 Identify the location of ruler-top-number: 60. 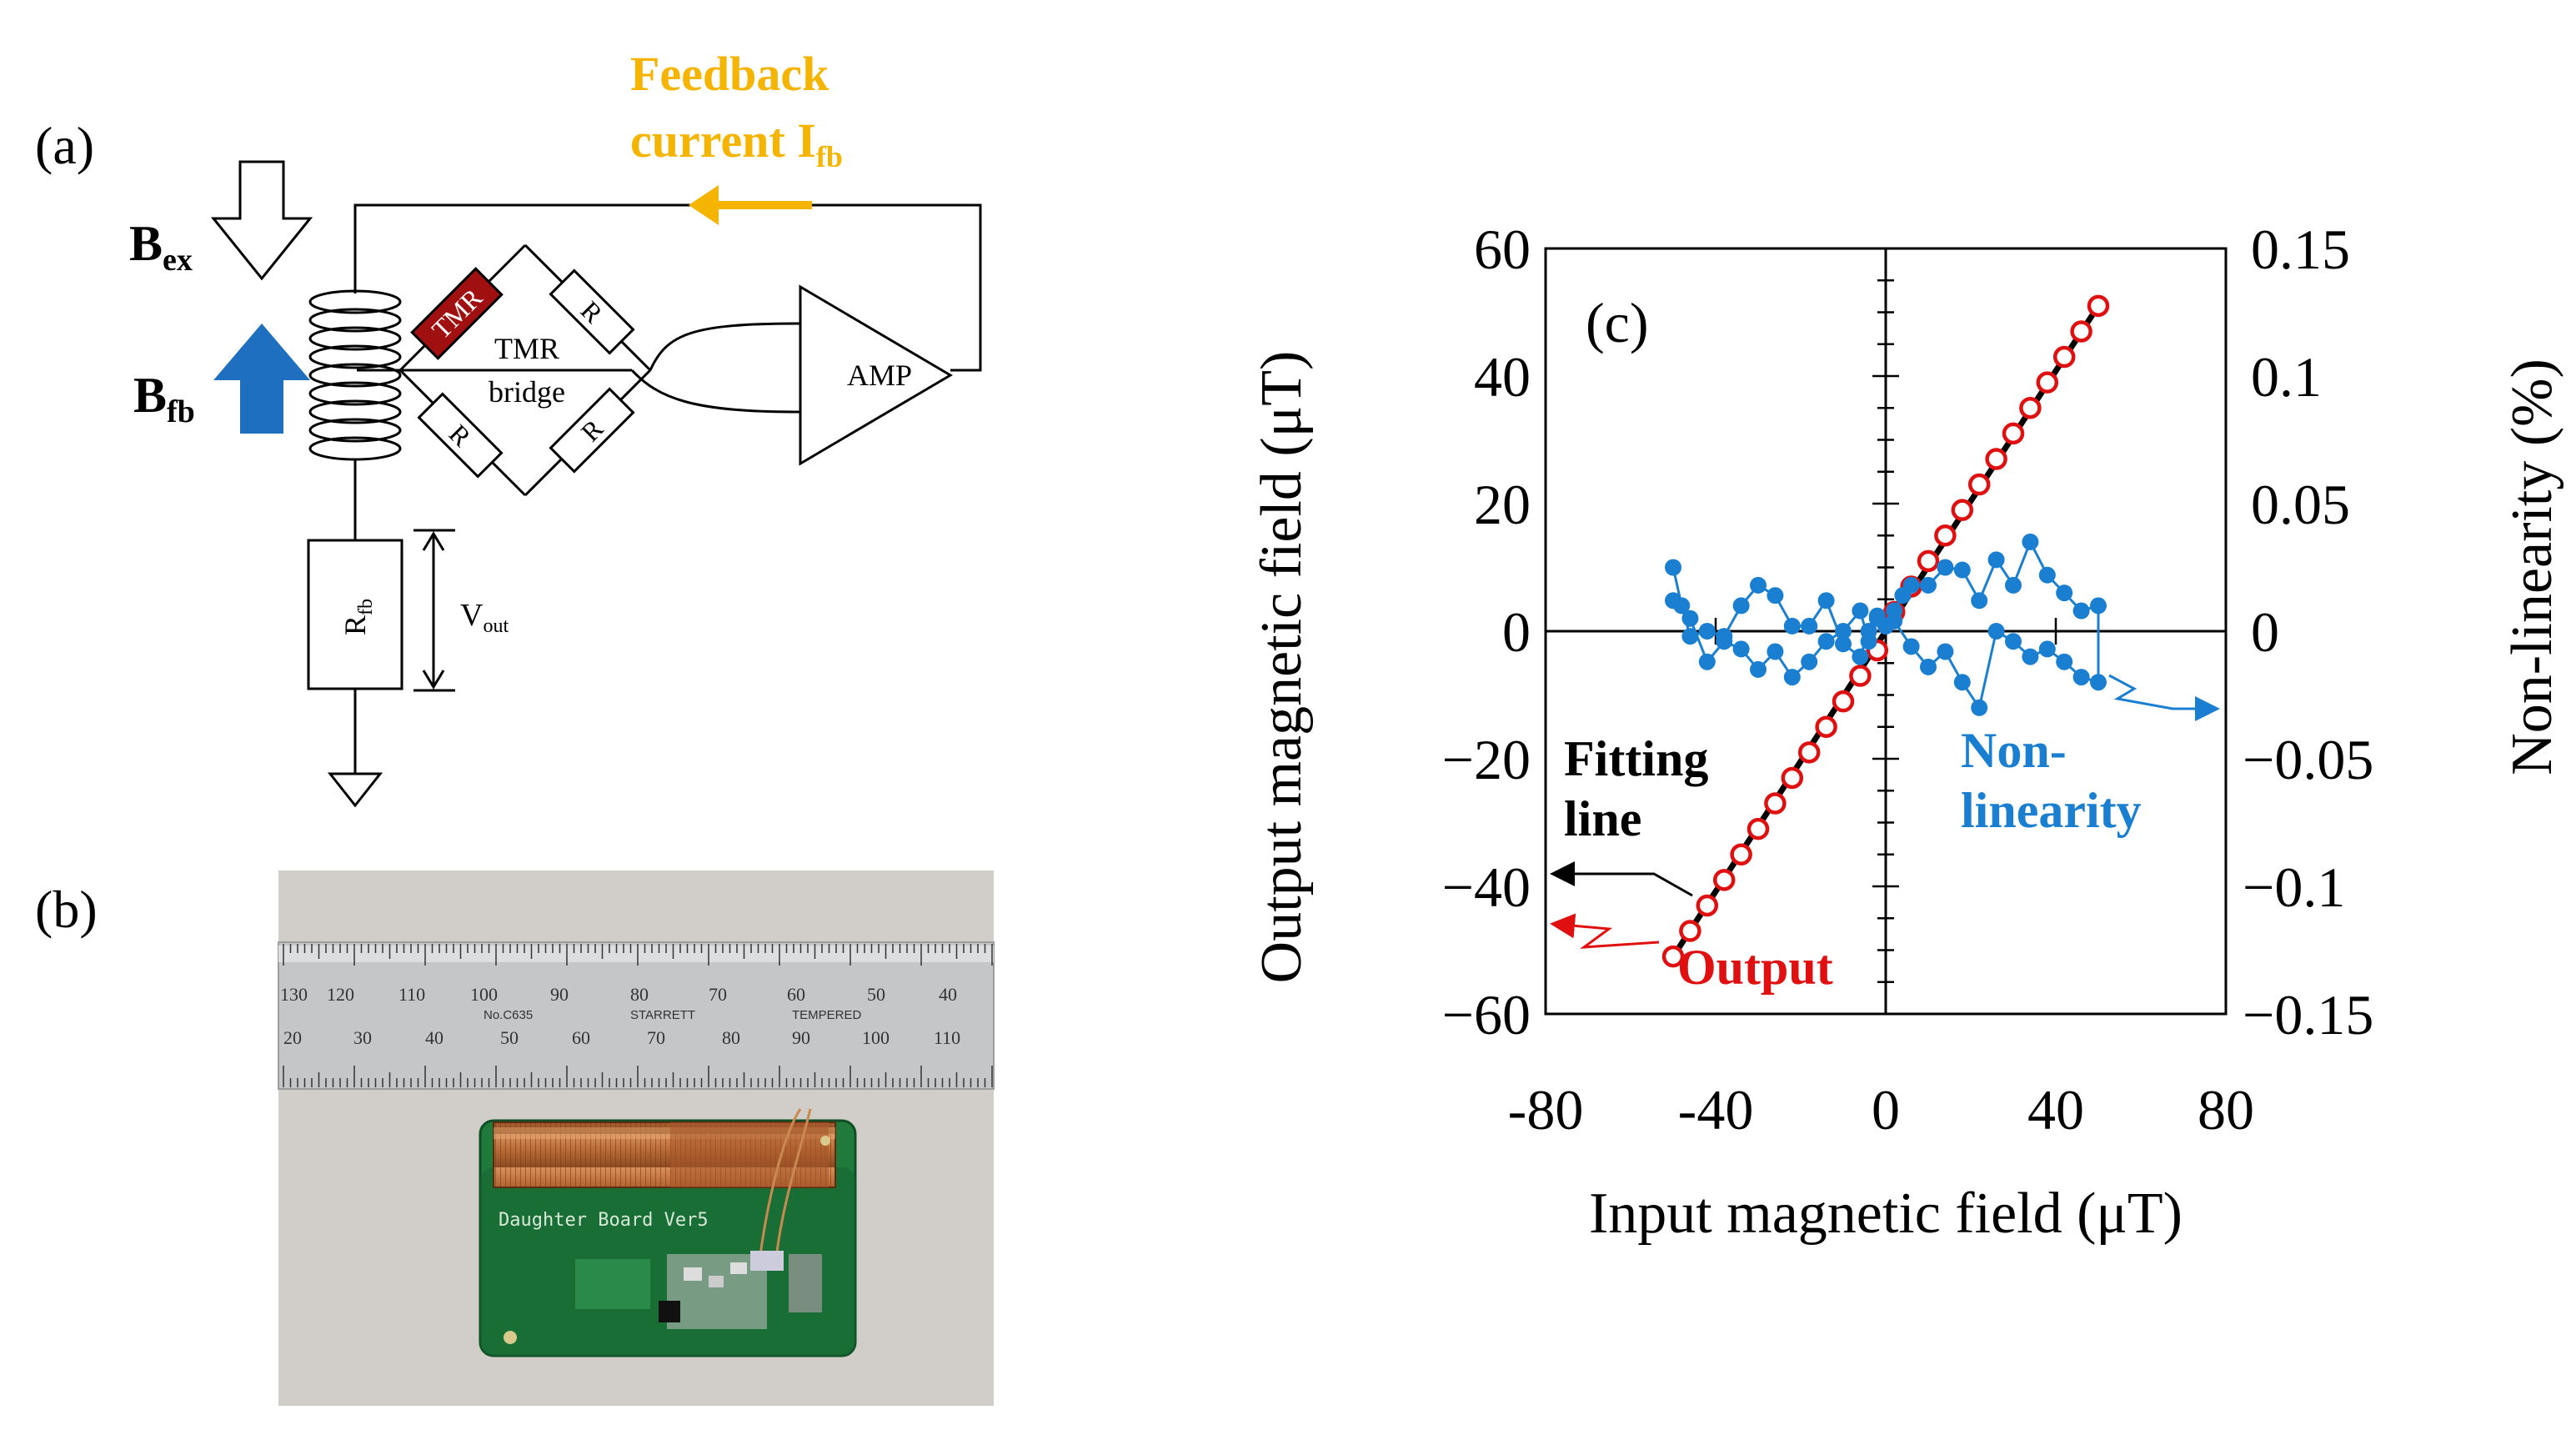
(796, 994).